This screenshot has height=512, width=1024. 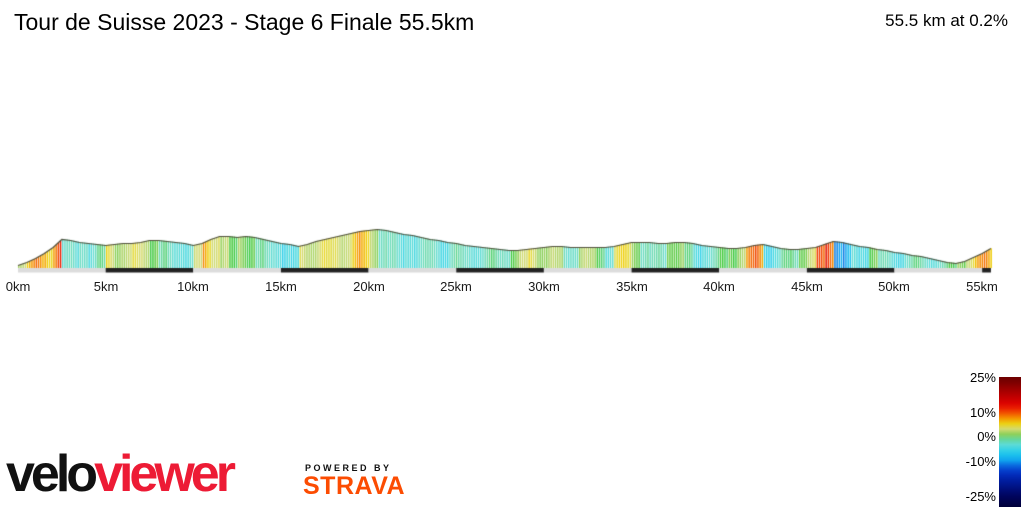 What do you see at coordinates (982, 377) in the screenshot?
I see `legend-label: 25%` at bounding box center [982, 377].